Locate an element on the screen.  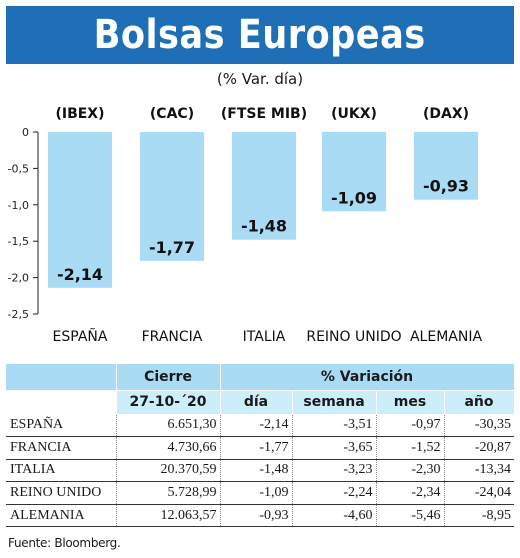
row-week: -3,51 is located at coordinates (334, 426).